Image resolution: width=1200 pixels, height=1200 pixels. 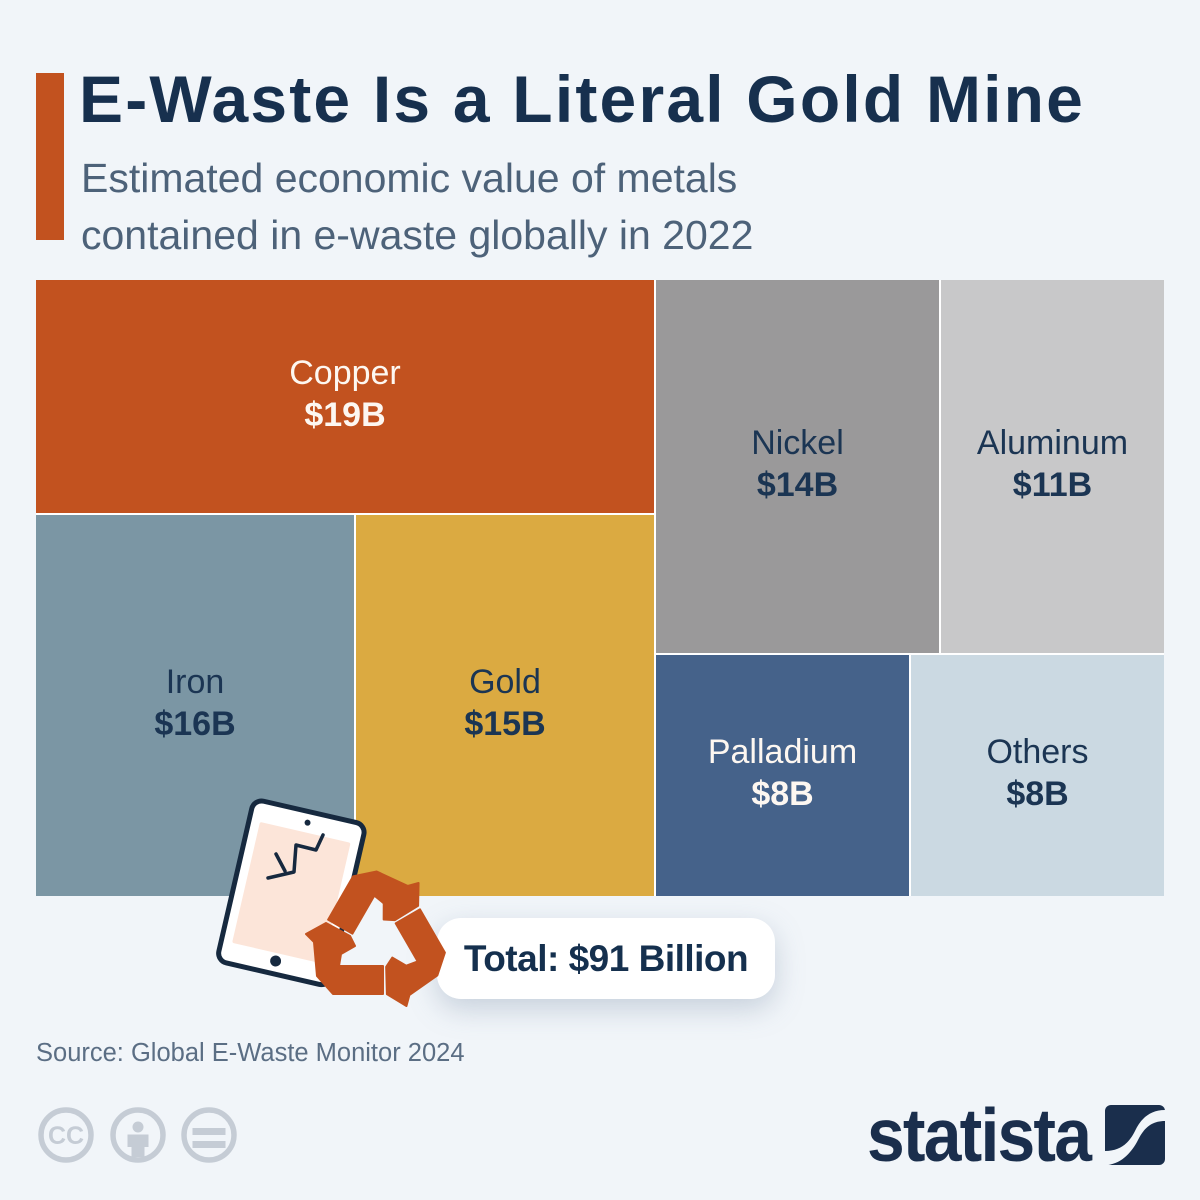 What do you see at coordinates (66, 1136) in the screenshot?
I see `svg-text: CC` at bounding box center [66, 1136].